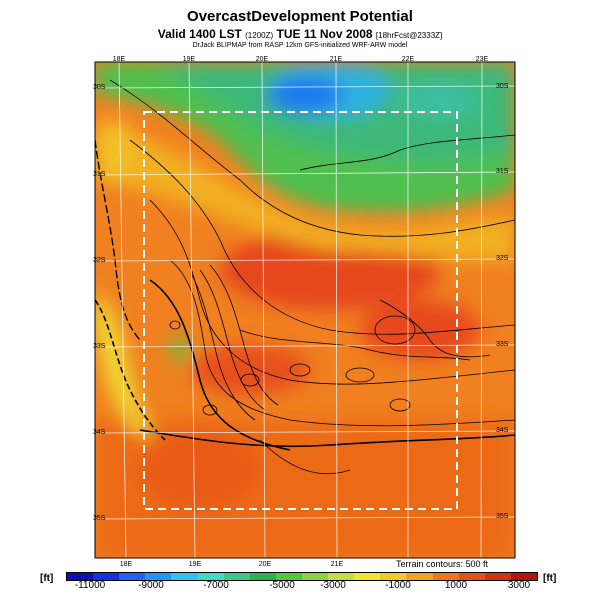 This screenshot has height=600, width=600. What do you see at coordinates (333, 585) in the screenshot?
I see `colorbar-tick: -3000` at bounding box center [333, 585].